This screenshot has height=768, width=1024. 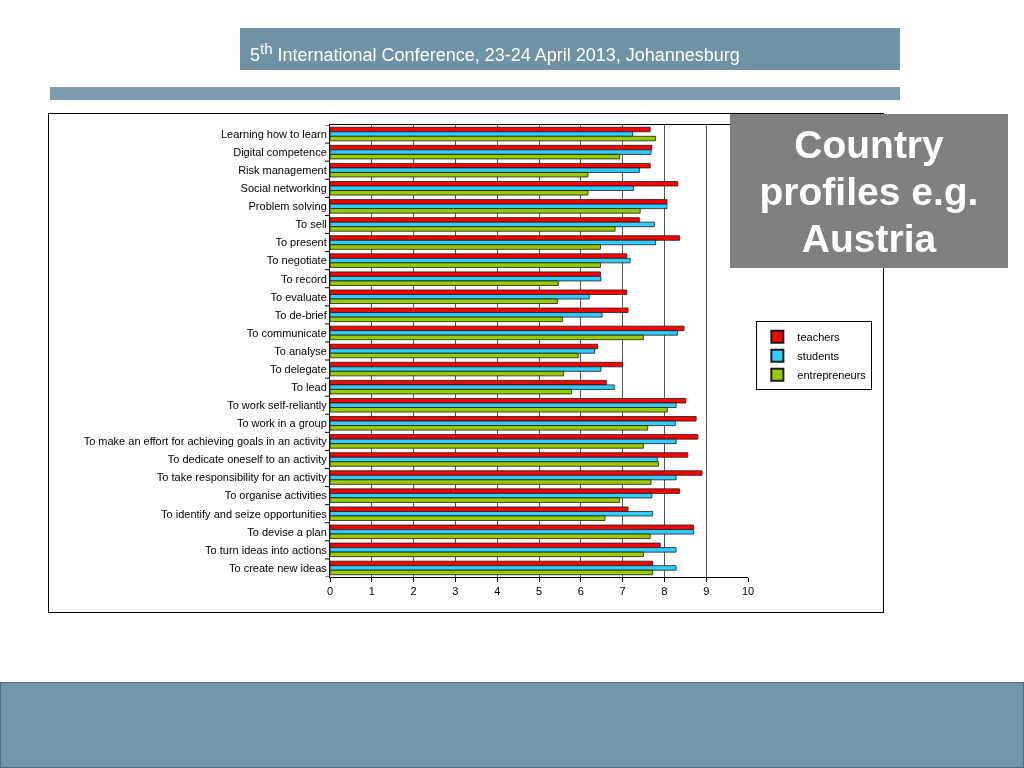 What do you see at coordinates (303, 278) in the screenshot?
I see `y-tick-label: To record` at bounding box center [303, 278].